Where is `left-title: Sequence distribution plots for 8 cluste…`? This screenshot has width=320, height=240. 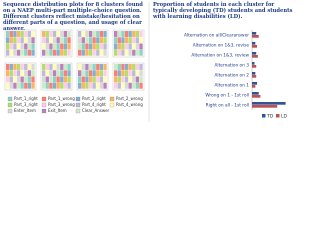
left-title: Sequence distribution plots for 8 cluste… is located at coordinates (73, 17).